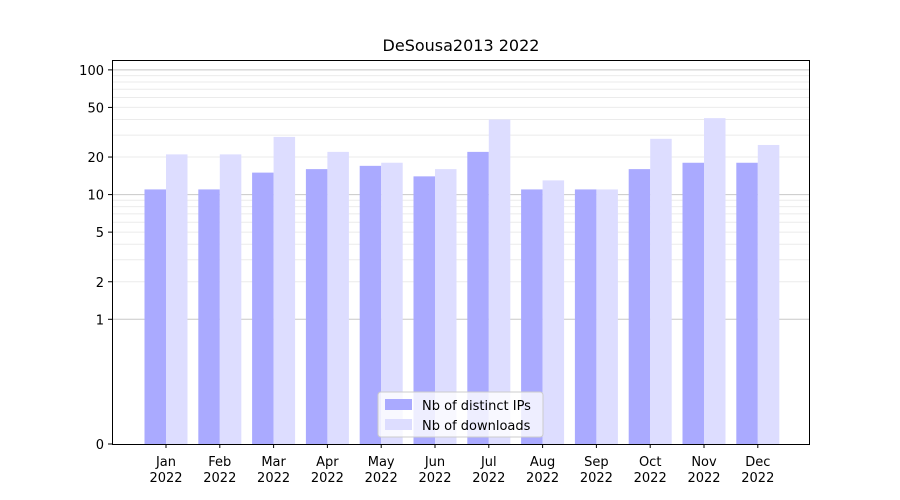 The width and height of the screenshot is (900, 500). I want to click on x-tick-label: Dec, so click(757, 462).